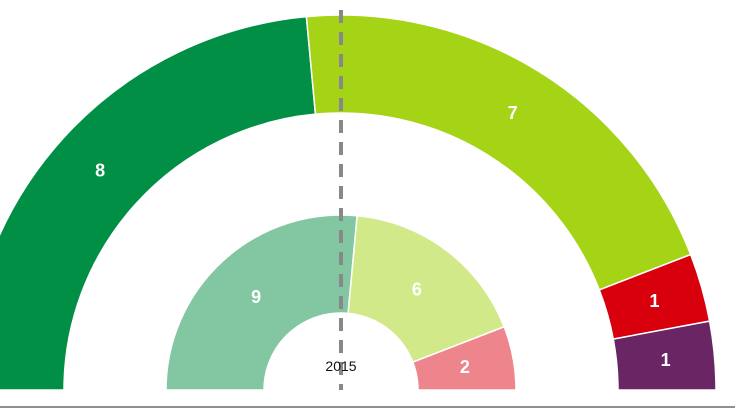 Image resolution: width=735 pixels, height=418 pixels. What do you see at coordinates (655, 301) in the screenshot?
I see `outer-ring-segment-3-label: 1` at bounding box center [655, 301].